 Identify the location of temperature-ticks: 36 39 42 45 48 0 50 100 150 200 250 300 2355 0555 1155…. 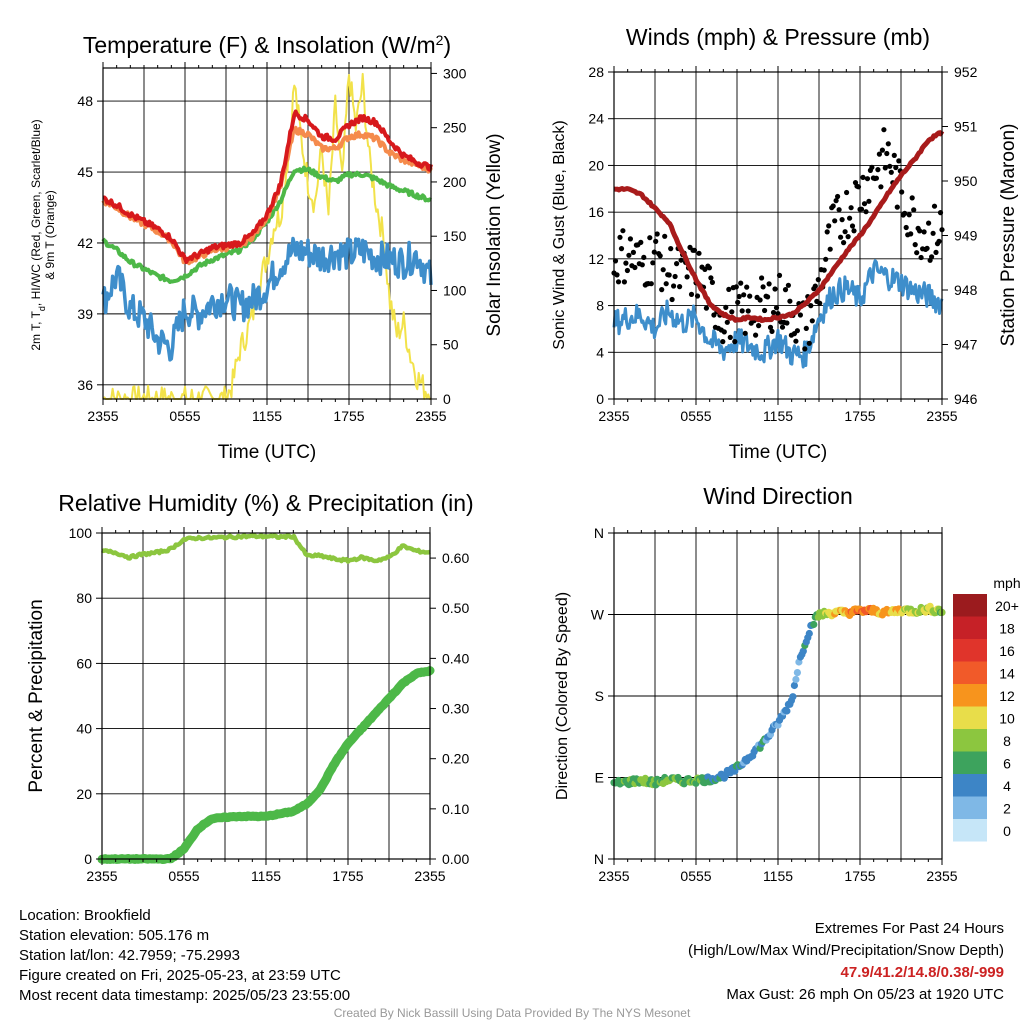
(272, 243).